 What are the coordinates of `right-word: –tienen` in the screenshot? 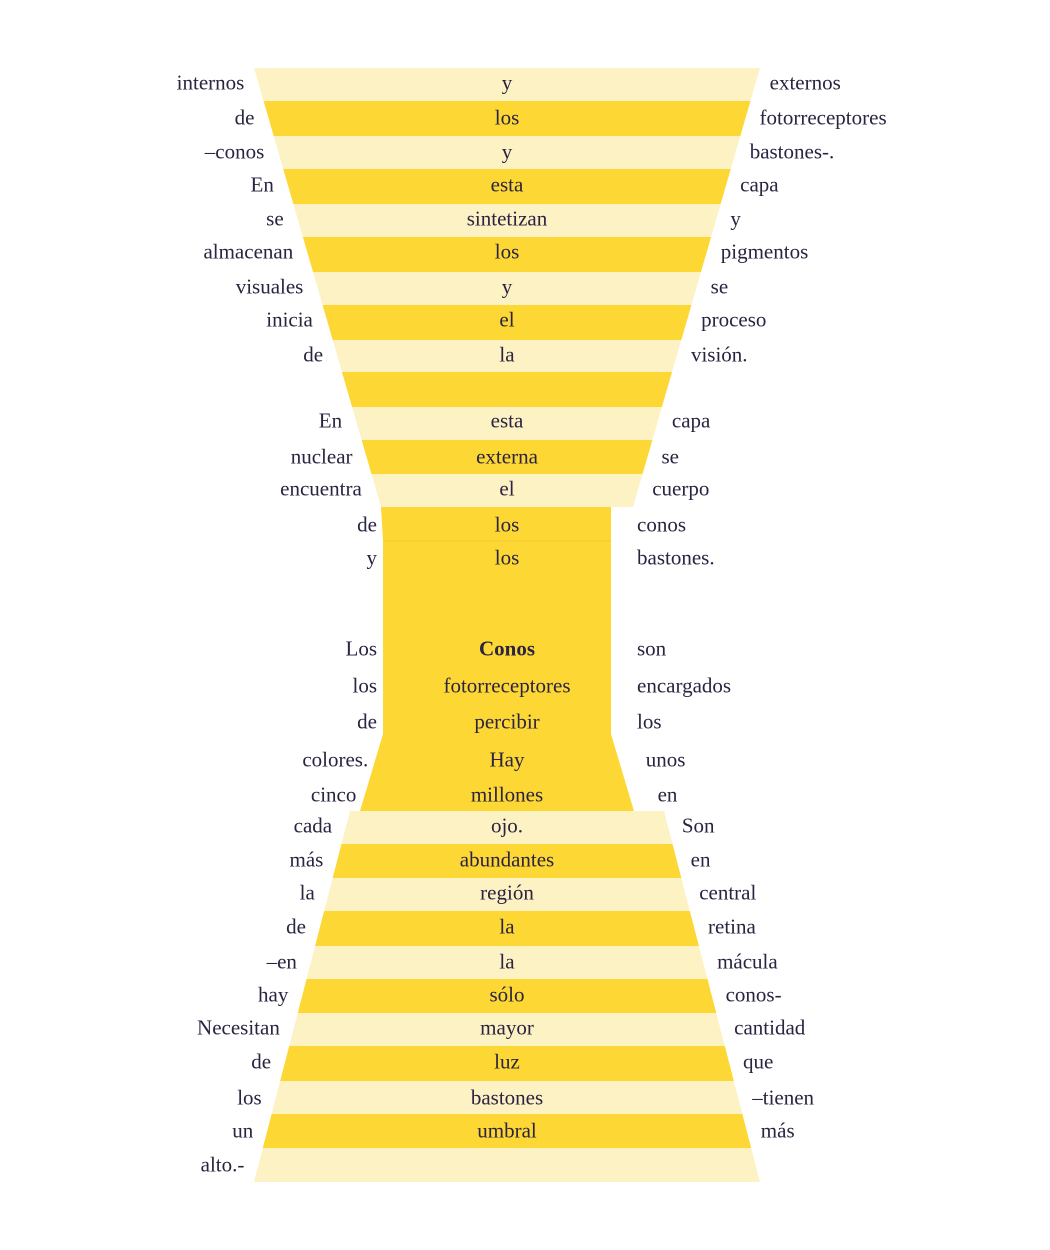 It's located at (783, 1097).